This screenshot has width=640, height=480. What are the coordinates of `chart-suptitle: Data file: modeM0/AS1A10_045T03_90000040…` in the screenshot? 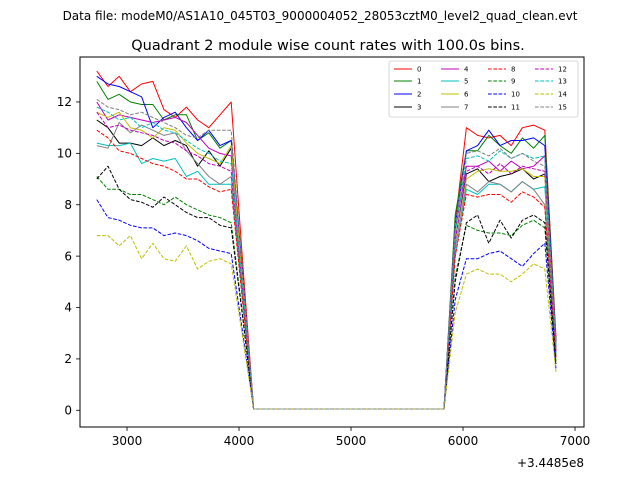 It's located at (320, 16).